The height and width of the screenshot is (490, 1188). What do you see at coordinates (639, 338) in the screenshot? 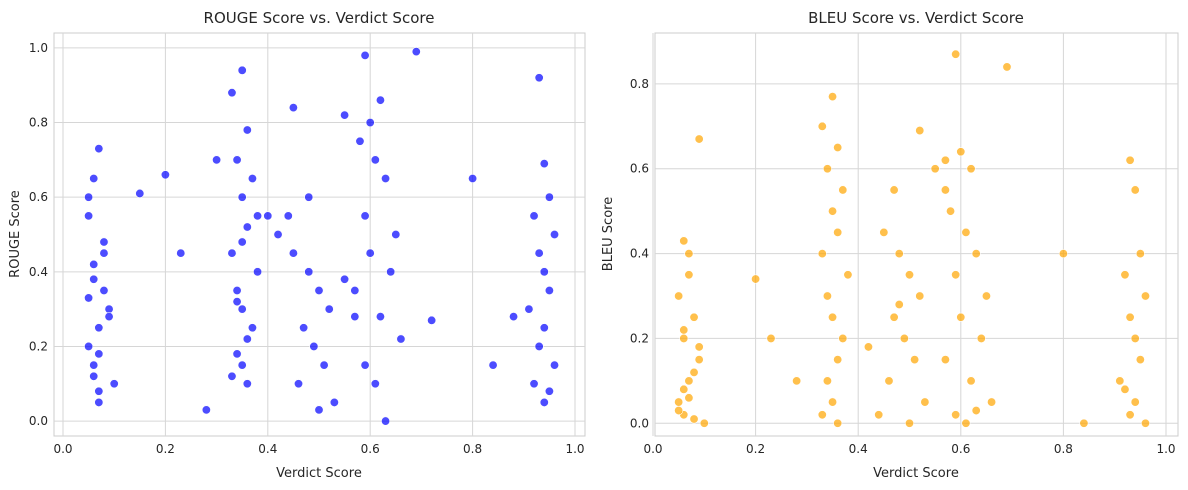
I see `bleu-y-tick-label: 0.2` at bounding box center [639, 338].